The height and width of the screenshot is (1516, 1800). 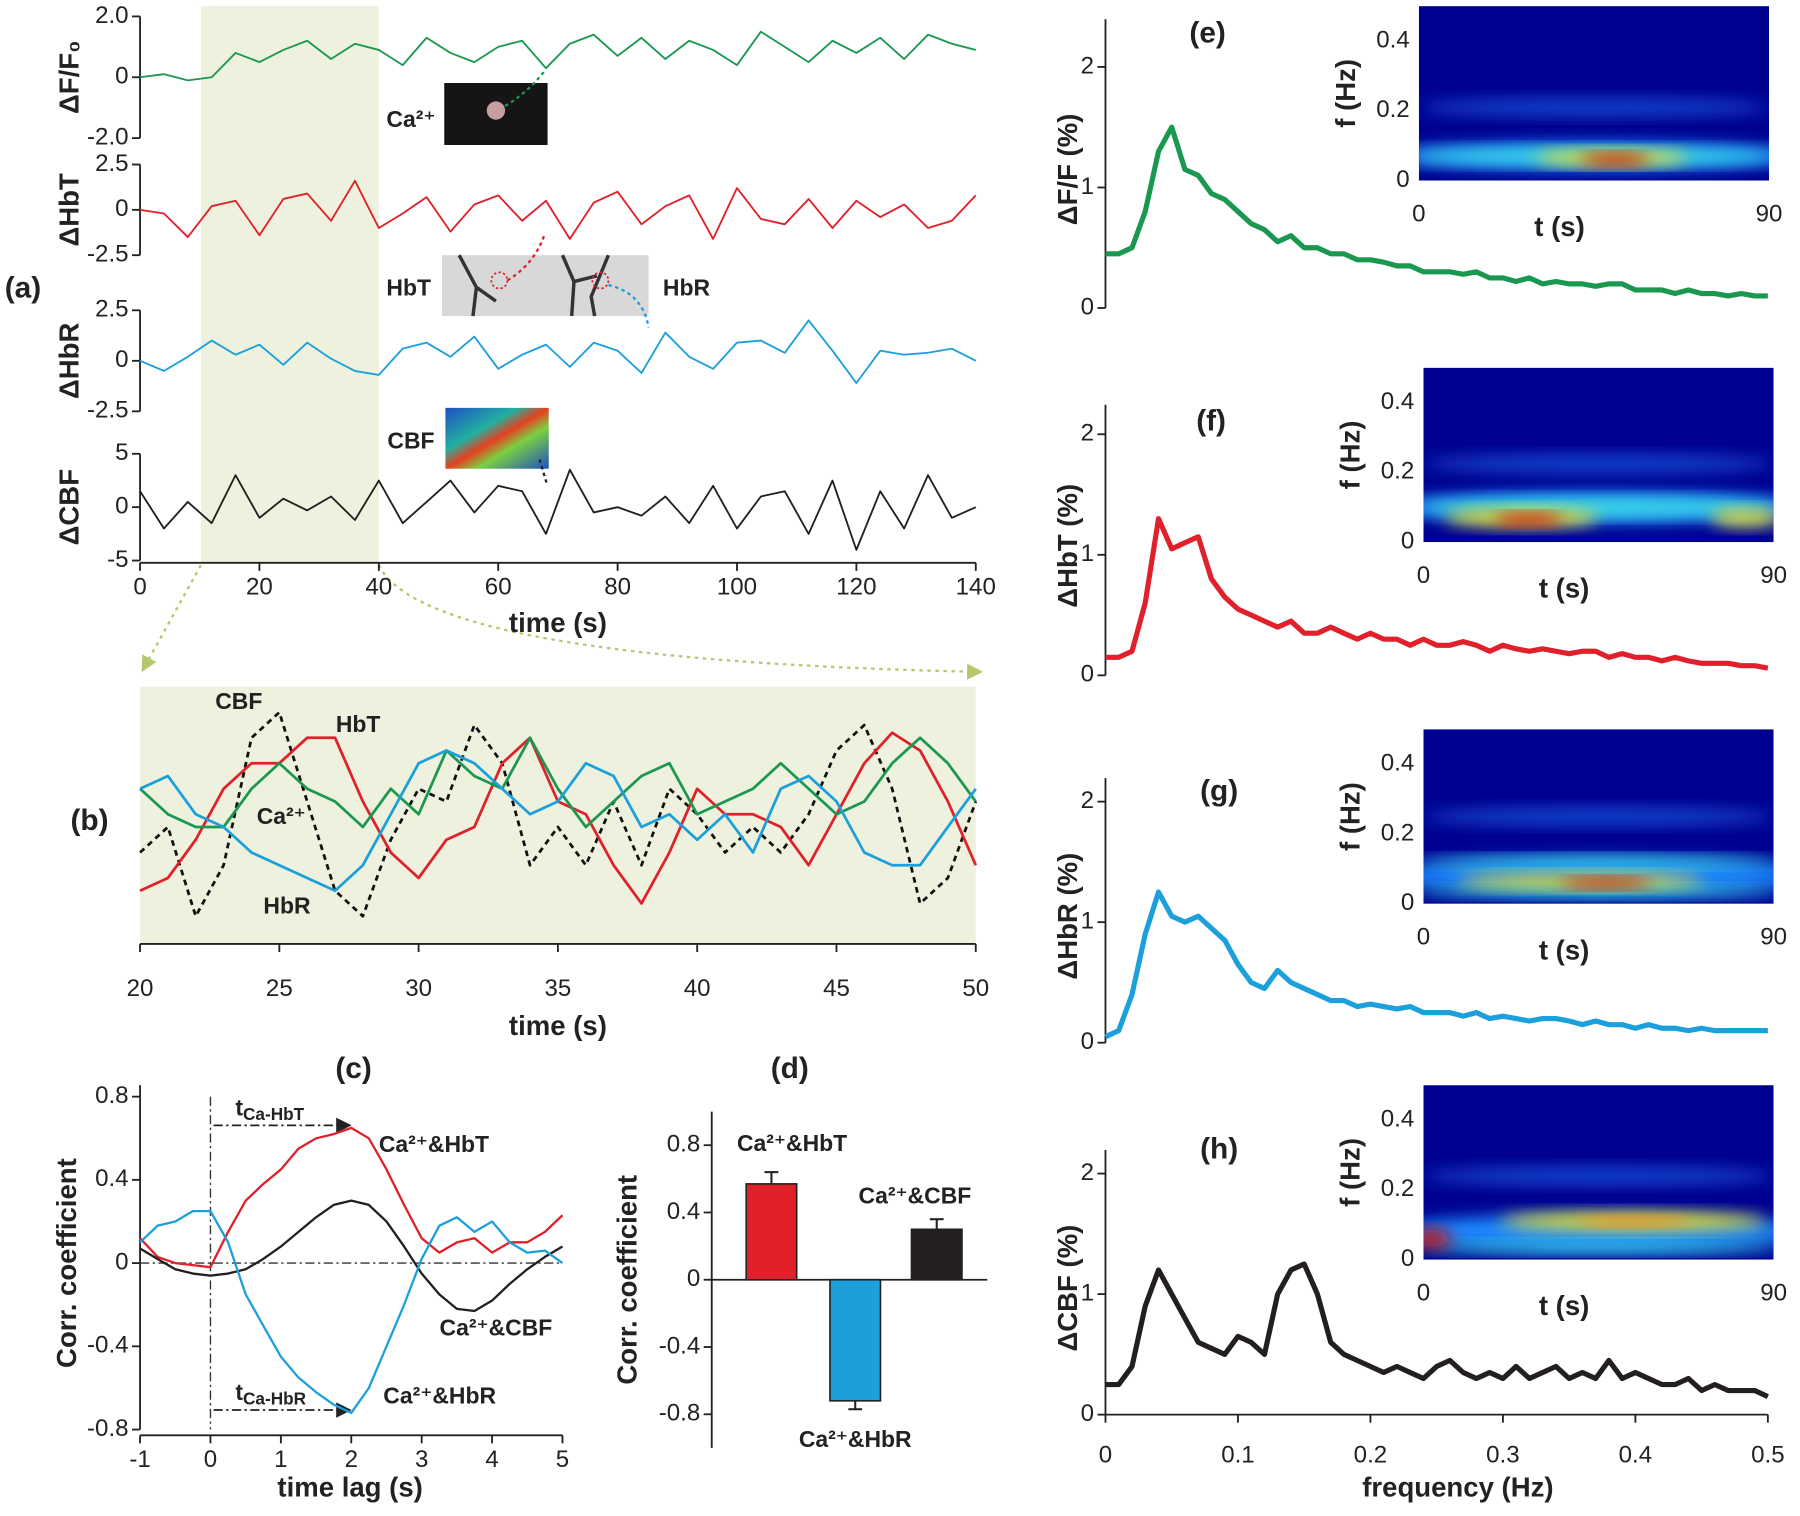 What do you see at coordinates (349, 1487) in the screenshot?
I see `x-label: time lag (s)` at bounding box center [349, 1487].